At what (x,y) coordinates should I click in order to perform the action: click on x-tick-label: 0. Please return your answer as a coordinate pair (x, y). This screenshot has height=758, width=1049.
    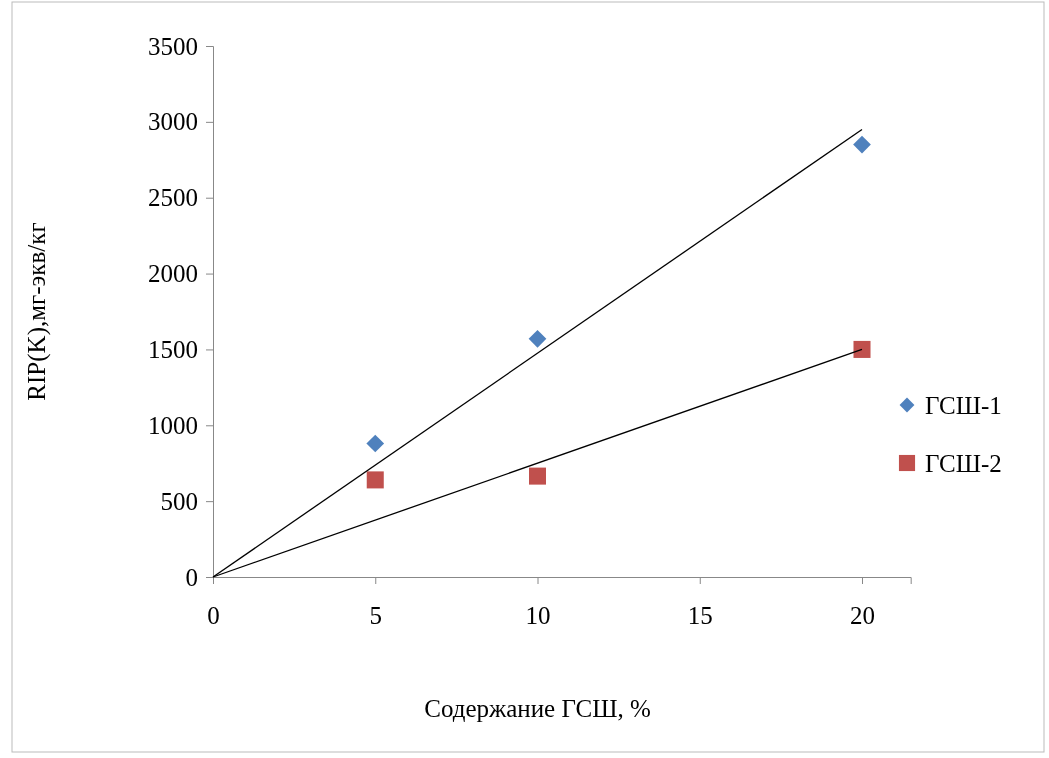
    Looking at the image, I should click on (213, 615).